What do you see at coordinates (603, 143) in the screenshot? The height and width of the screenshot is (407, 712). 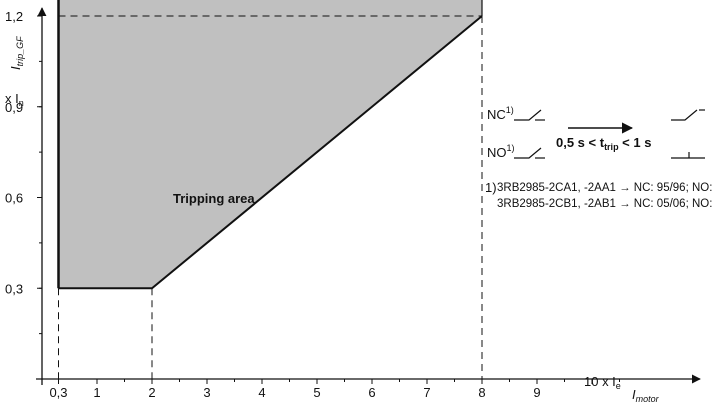 I see `switch-time-label: 0,5 s < ttrip < 1 s` at bounding box center [603, 143].